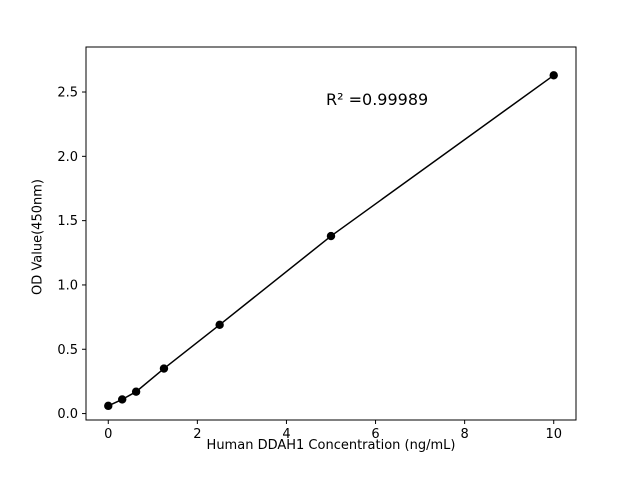 The height and width of the screenshot is (480, 640). I want to click on x-tick-label: 0, so click(108, 434).